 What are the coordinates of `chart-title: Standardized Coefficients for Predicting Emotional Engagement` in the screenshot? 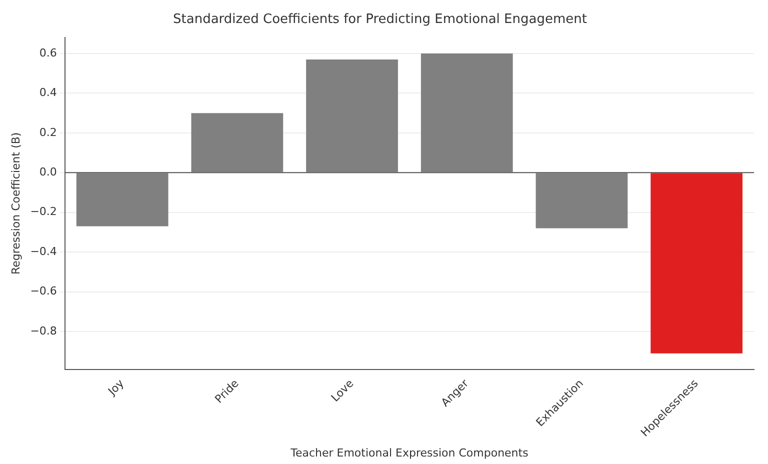 It's located at (380, 20).